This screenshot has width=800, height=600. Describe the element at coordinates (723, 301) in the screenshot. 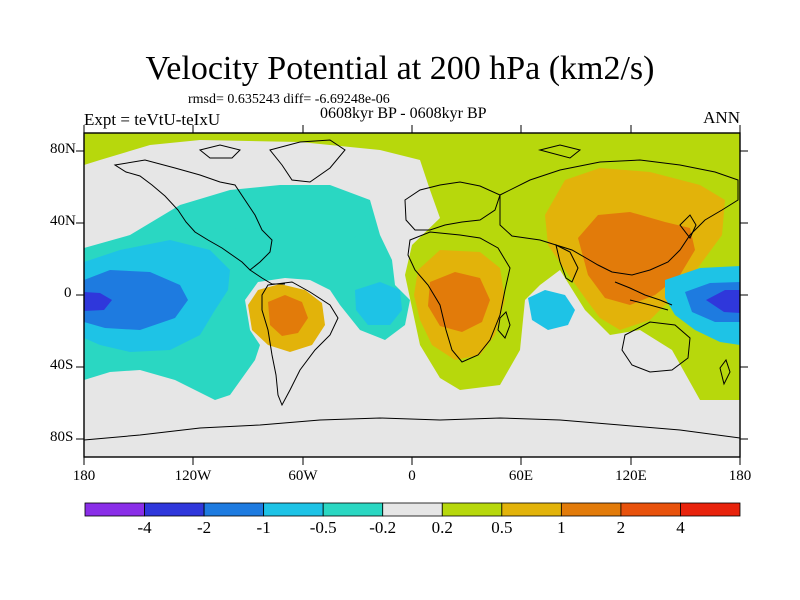

I see `field-negative-2-dateline-east` at that location.